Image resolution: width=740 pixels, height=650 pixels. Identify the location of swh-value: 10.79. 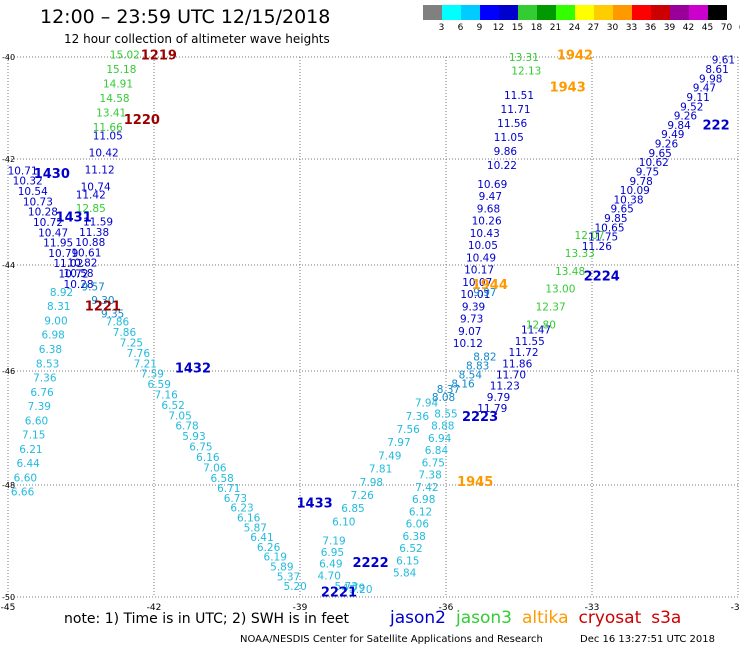
(63, 254).